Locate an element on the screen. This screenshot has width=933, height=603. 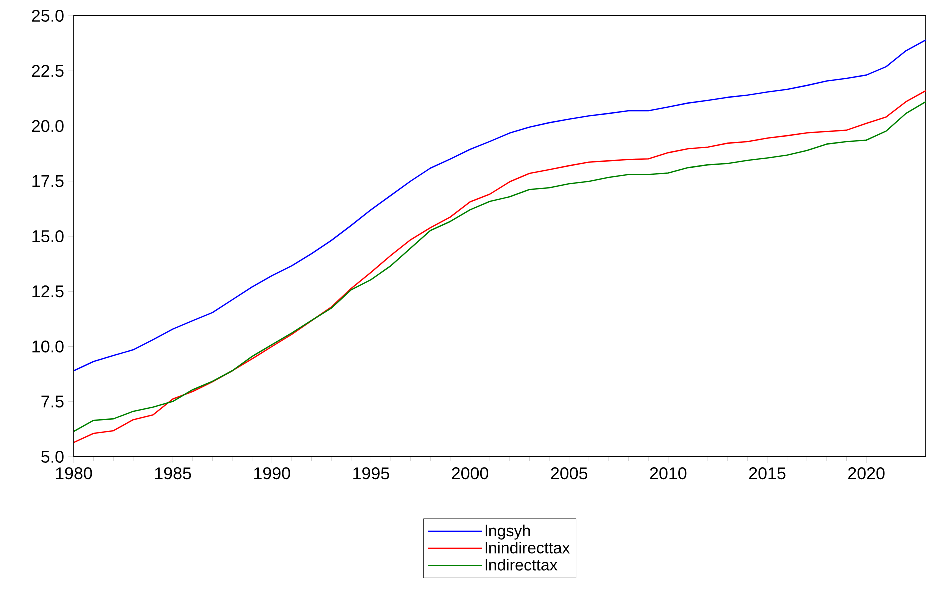
y-tick-label: 10.0 is located at coordinates (48, 346).